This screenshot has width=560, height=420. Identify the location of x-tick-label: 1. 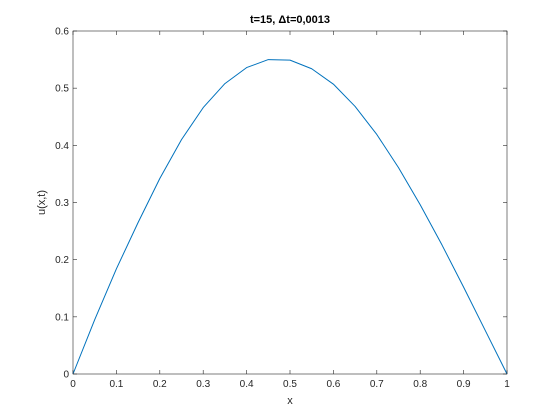
(507, 384).